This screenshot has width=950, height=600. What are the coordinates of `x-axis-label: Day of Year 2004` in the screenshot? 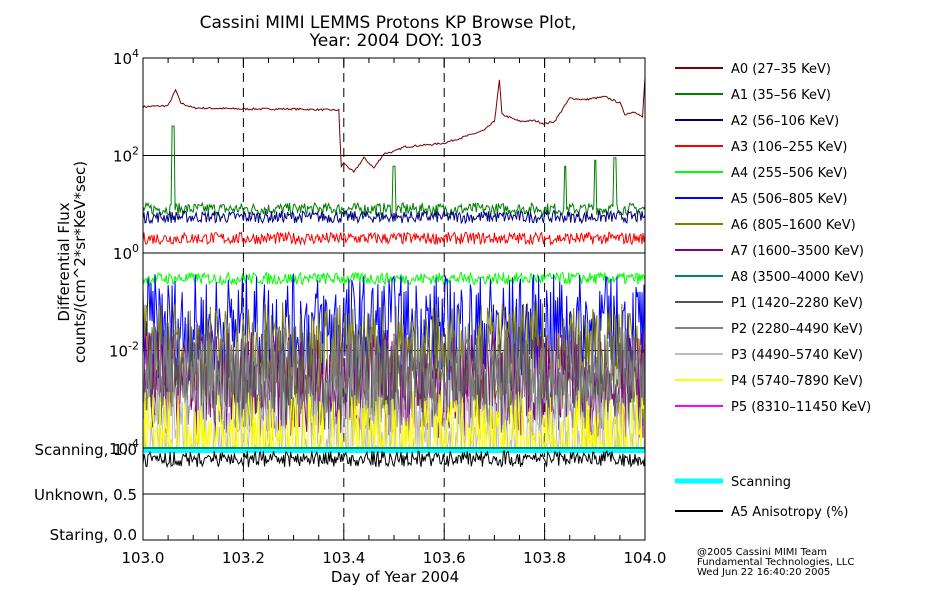 It's located at (395, 577).